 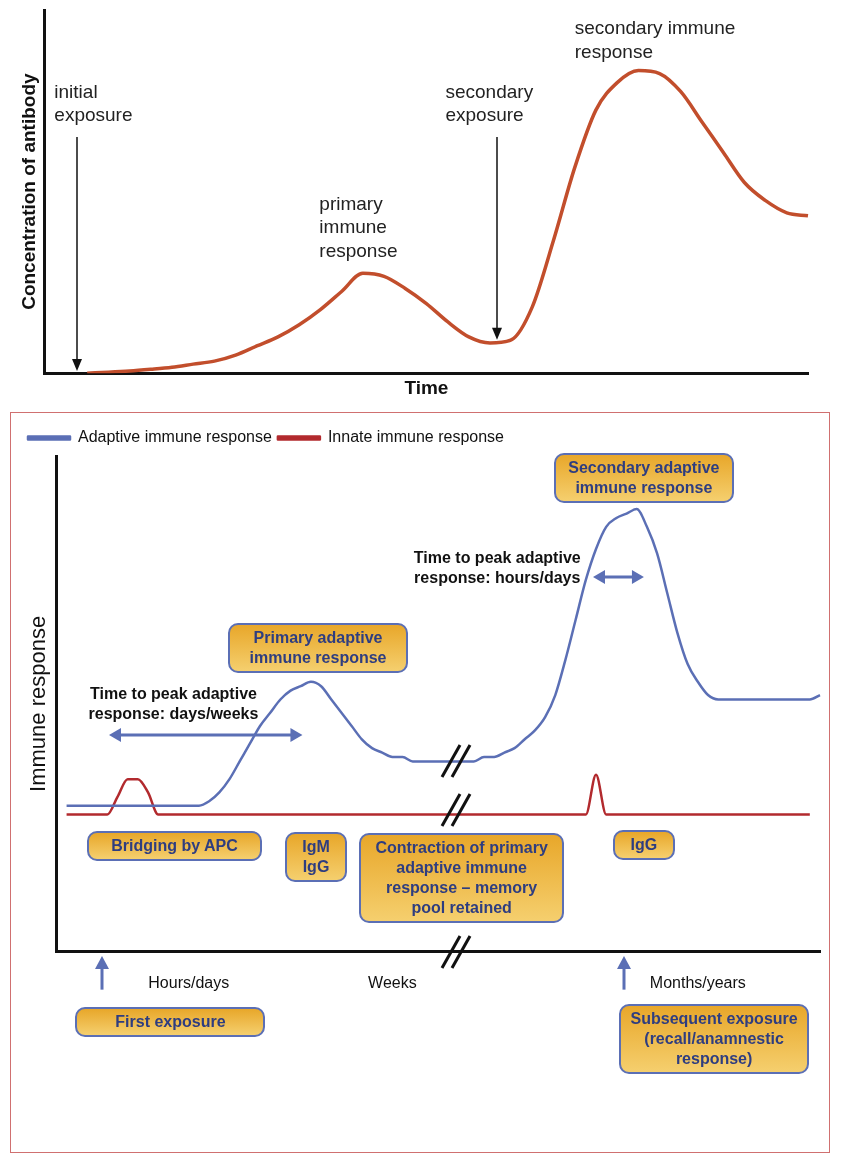 I want to click on text: Subsequent exposure (recall/anamnestic response), so click(x=714, y=1038).